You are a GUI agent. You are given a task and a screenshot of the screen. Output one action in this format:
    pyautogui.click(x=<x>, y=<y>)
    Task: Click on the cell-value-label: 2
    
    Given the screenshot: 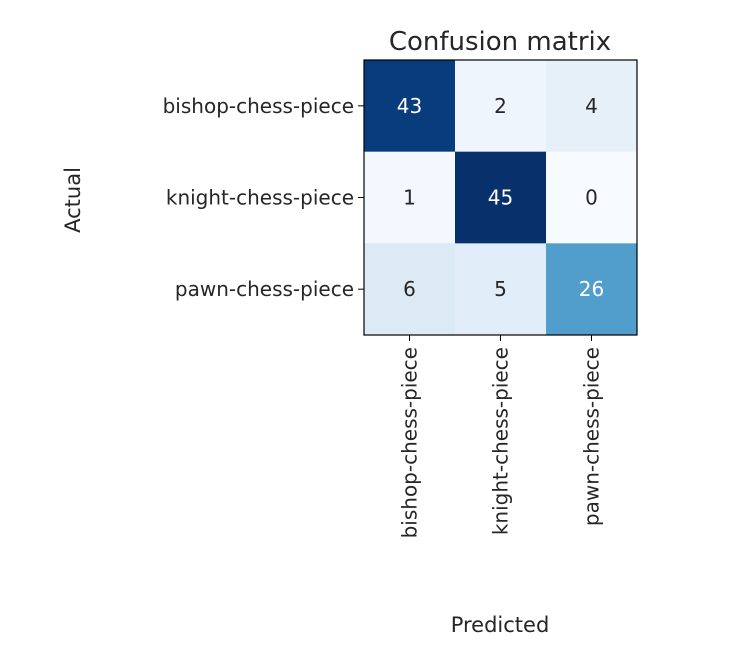 What is the action you would take?
    pyautogui.click(x=500, y=106)
    